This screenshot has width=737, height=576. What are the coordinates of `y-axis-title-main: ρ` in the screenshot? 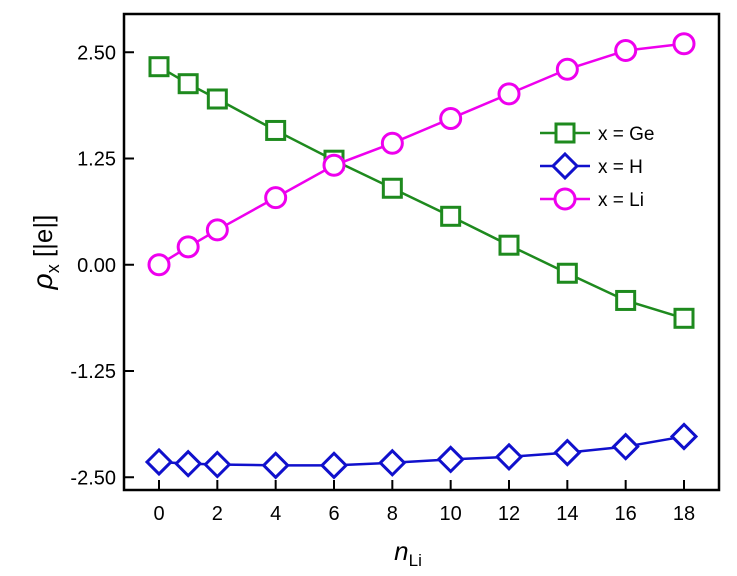 It's located at (42, 281).